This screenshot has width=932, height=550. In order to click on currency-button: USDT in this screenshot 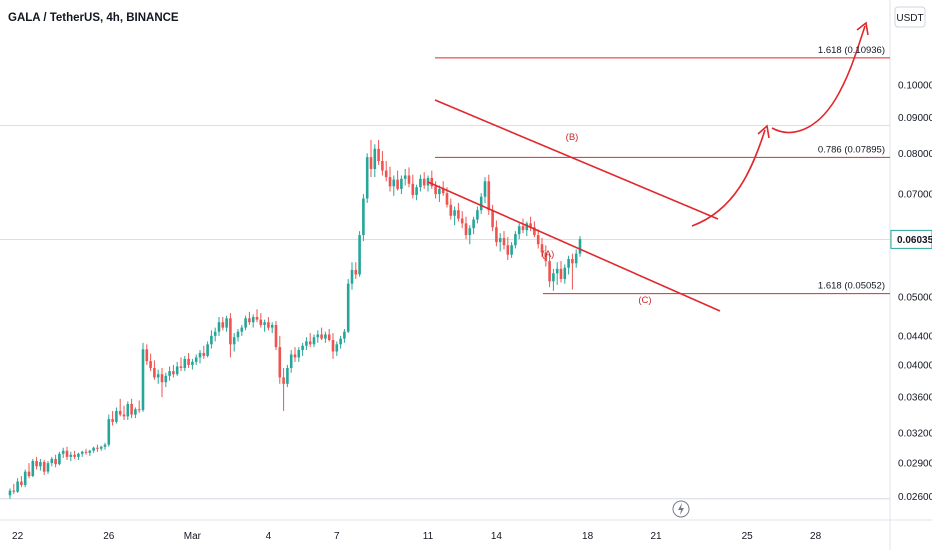, I will do `click(910, 17)`.